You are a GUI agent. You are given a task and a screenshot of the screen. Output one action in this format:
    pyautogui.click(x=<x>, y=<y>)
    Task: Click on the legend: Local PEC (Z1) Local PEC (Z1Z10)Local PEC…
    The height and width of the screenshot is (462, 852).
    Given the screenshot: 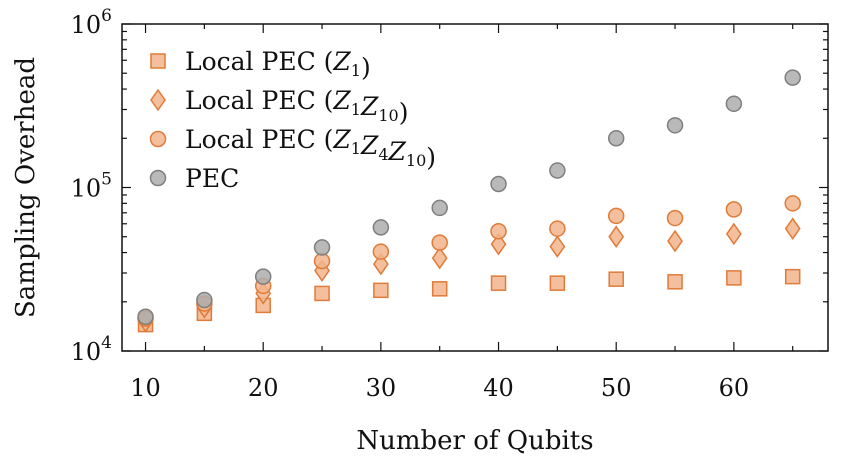 What is the action you would take?
    pyautogui.click(x=292, y=120)
    